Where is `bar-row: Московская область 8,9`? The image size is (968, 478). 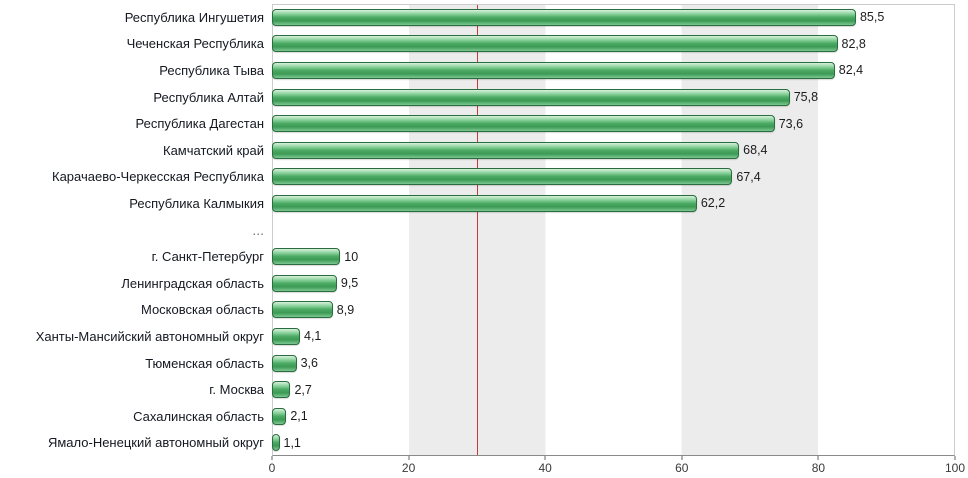
bar-row: Московская область 8,9 is located at coordinates (477, 310).